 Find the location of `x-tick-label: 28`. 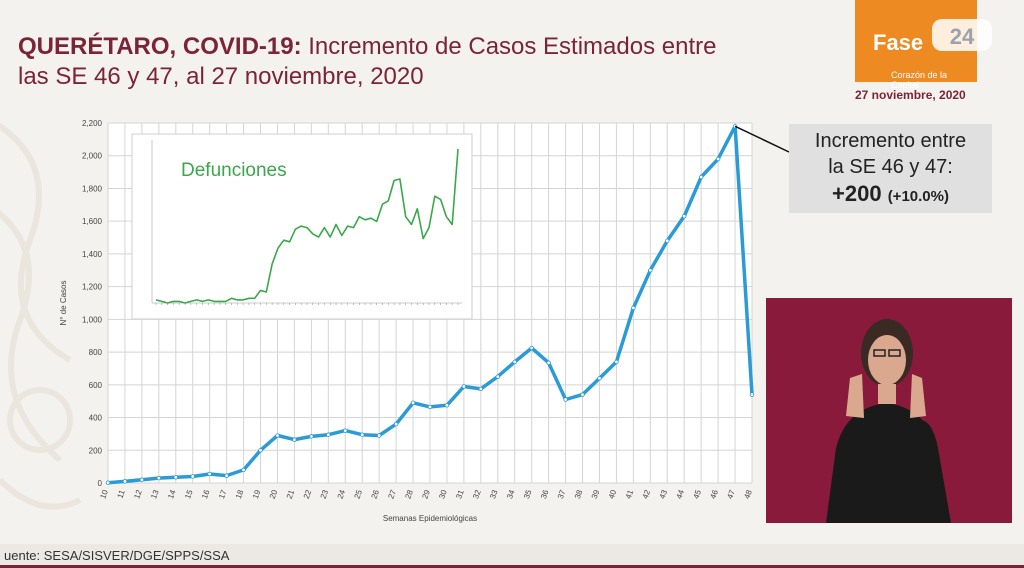

x-tick-label: 28 is located at coordinates (409, 494).